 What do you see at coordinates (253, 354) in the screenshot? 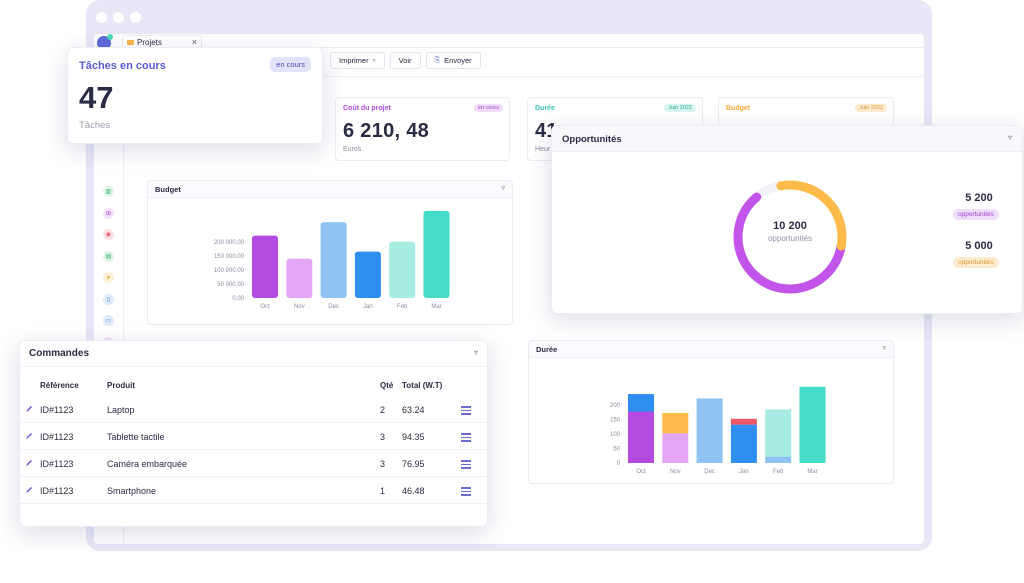
I see `panel-header: Commandes ▿` at bounding box center [253, 354].